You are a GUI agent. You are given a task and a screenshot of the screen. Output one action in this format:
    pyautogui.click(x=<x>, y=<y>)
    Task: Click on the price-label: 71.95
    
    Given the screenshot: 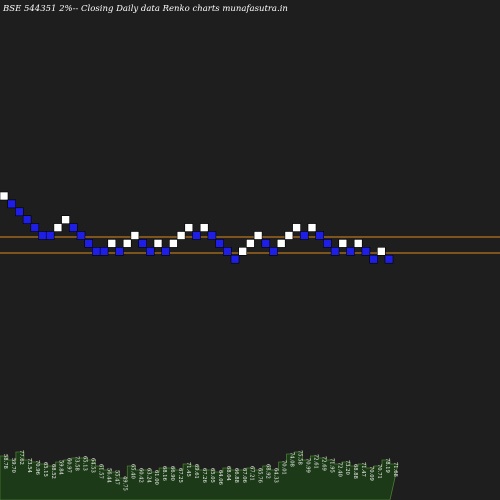 What is the action you would take?
    pyautogui.click(x=331, y=465)
    